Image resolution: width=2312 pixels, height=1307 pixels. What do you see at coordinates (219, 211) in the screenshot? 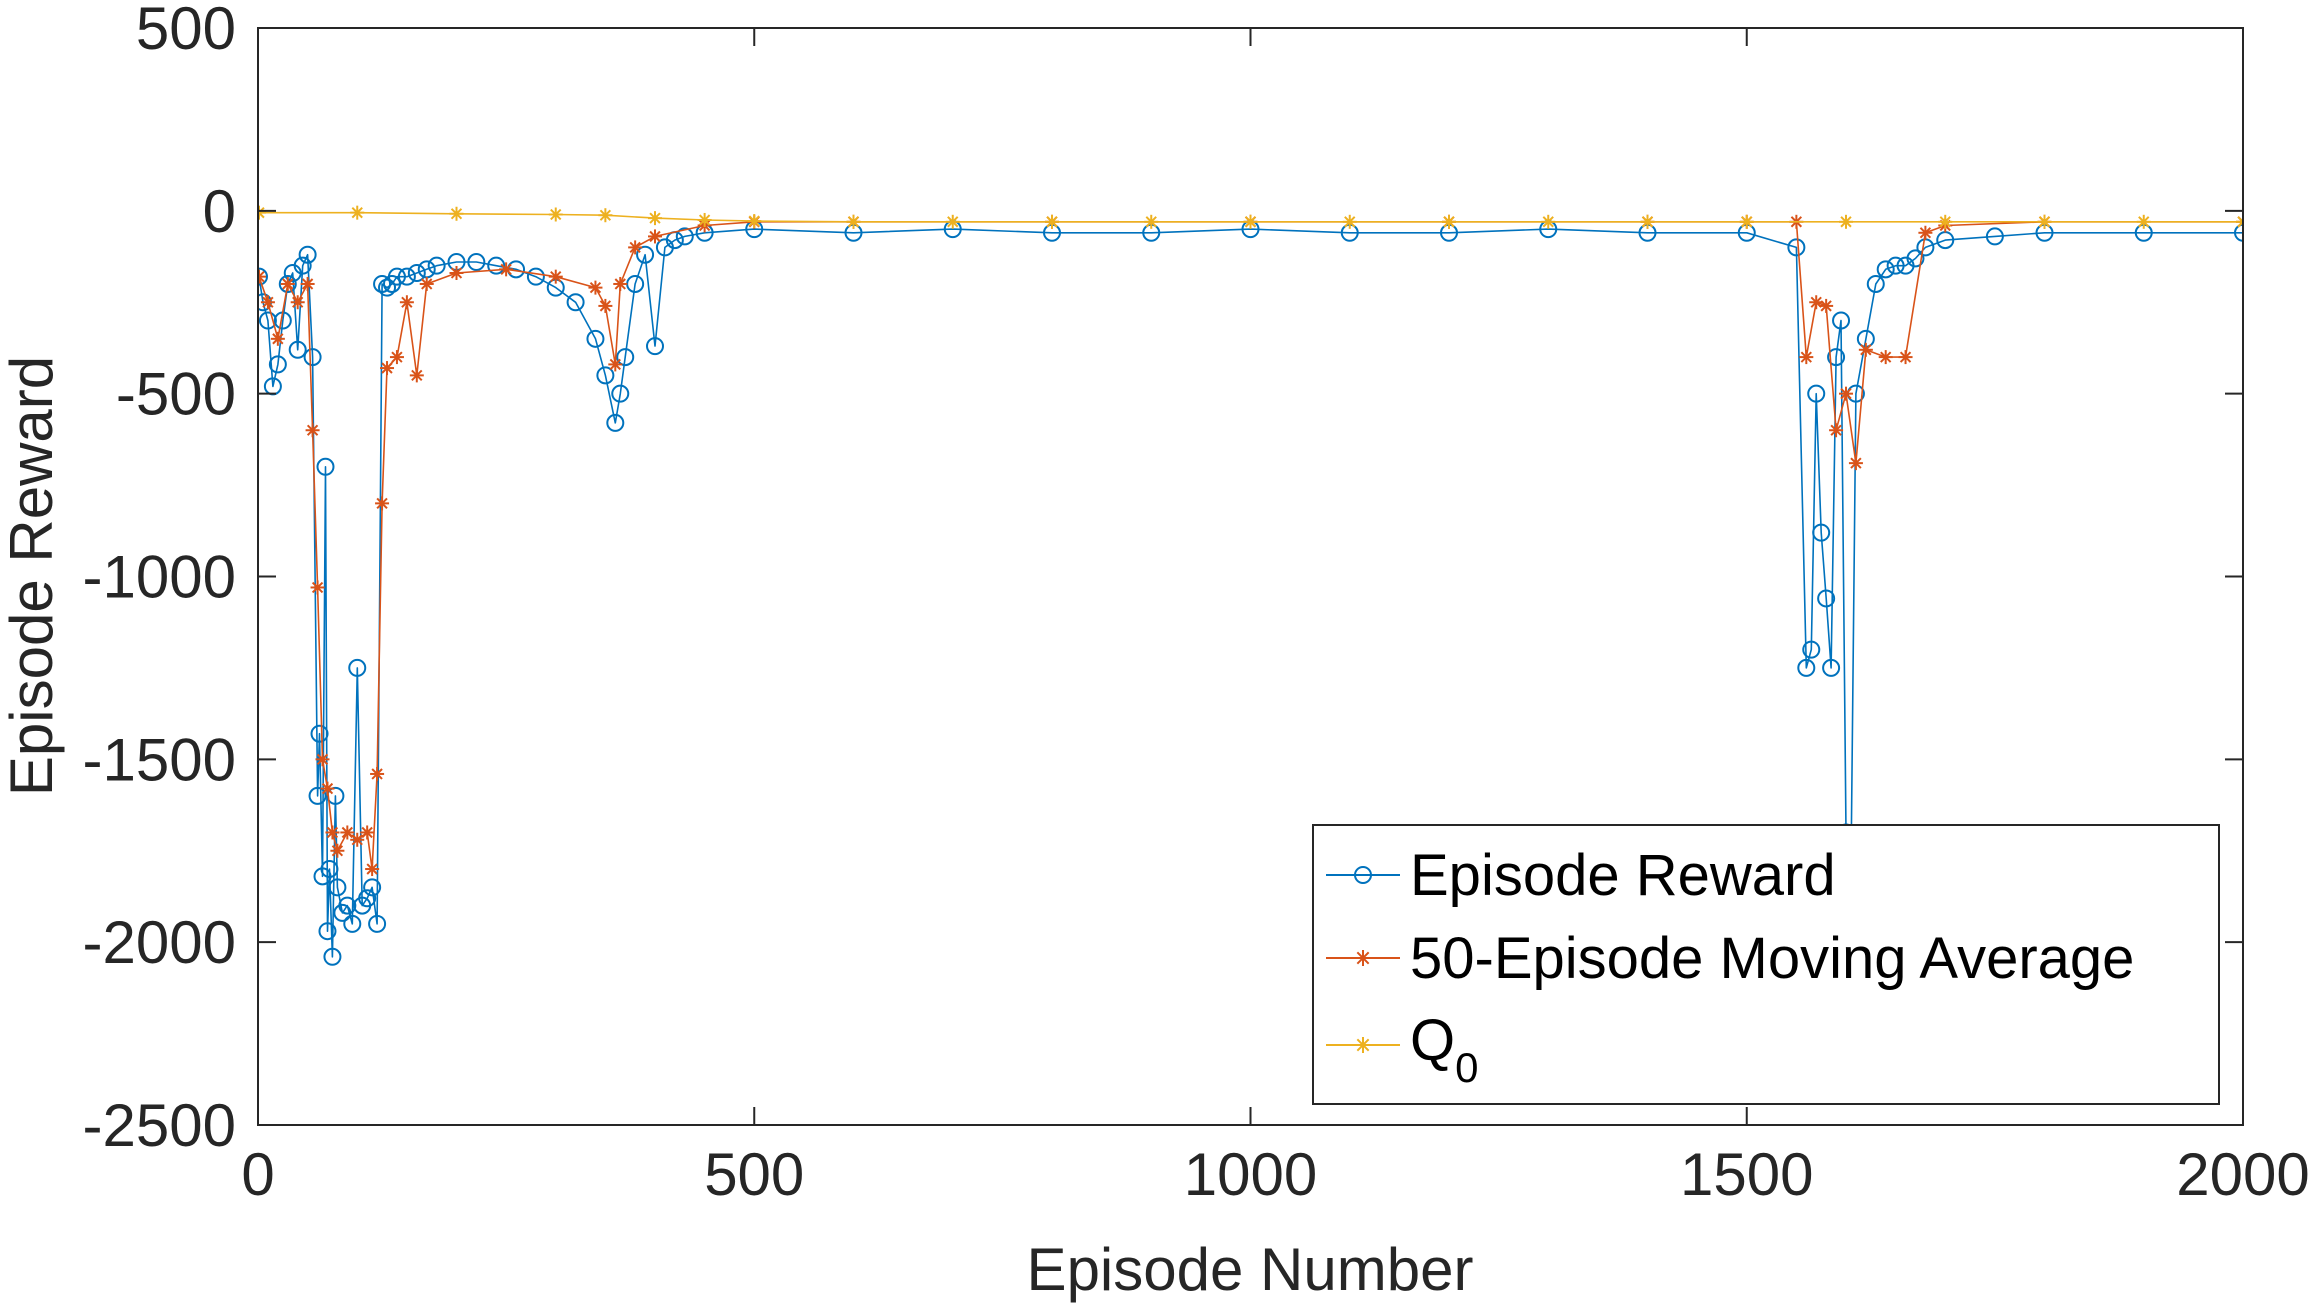
I see `y-tick-label: 0` at bounding box center [219, 211].